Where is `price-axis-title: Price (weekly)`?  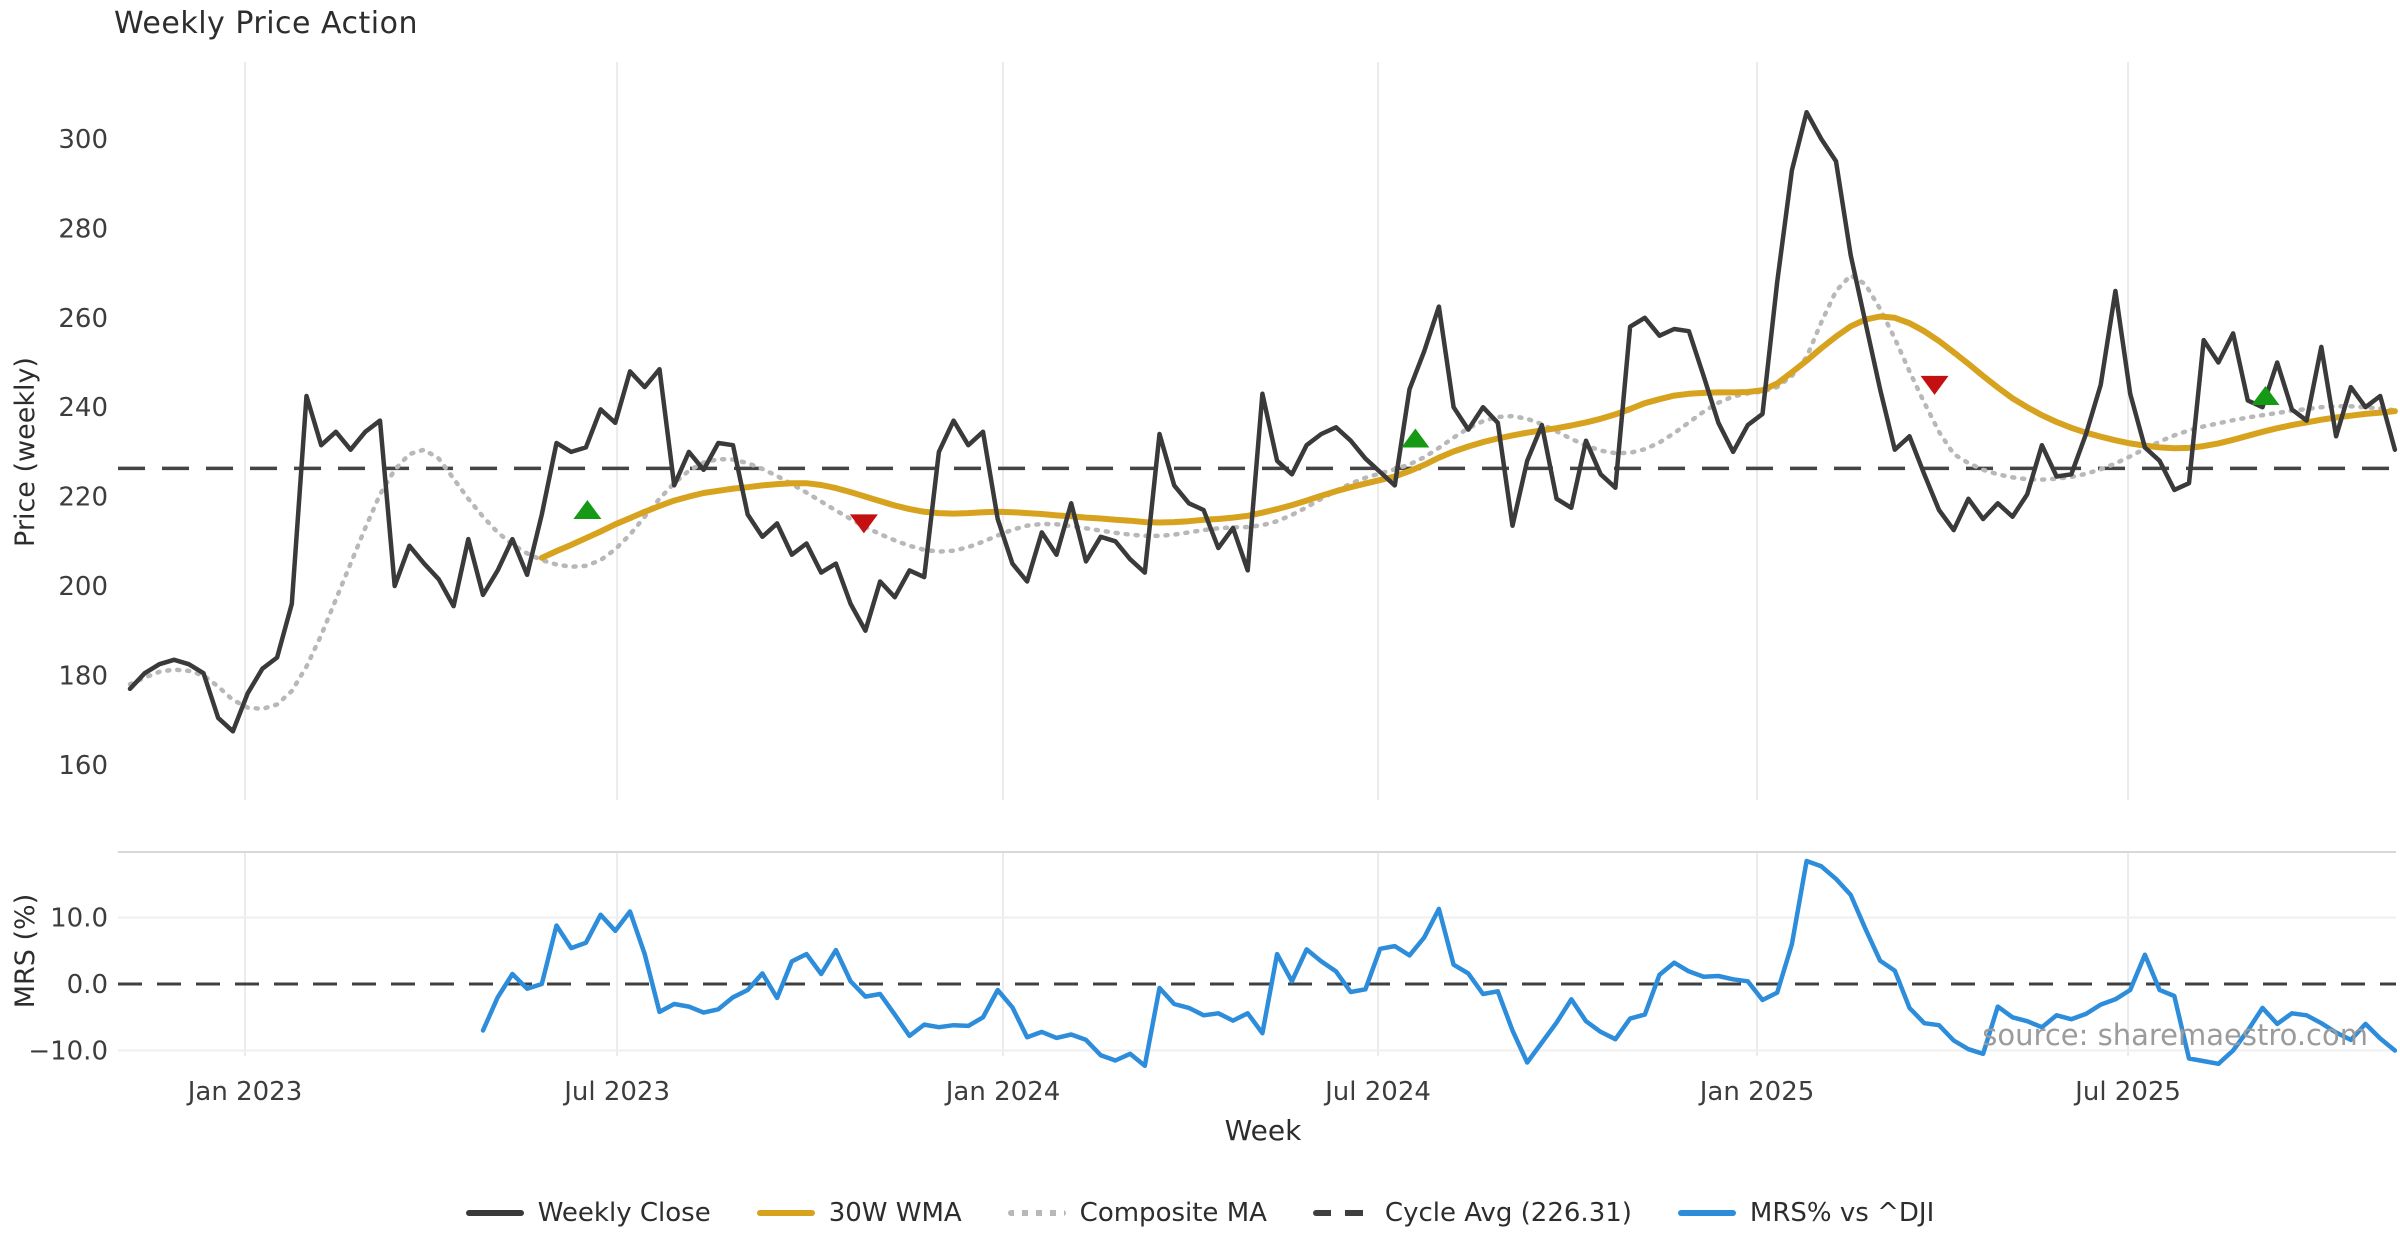 price-axis-title: Price (weekly) is located at coordinates (25, 452).